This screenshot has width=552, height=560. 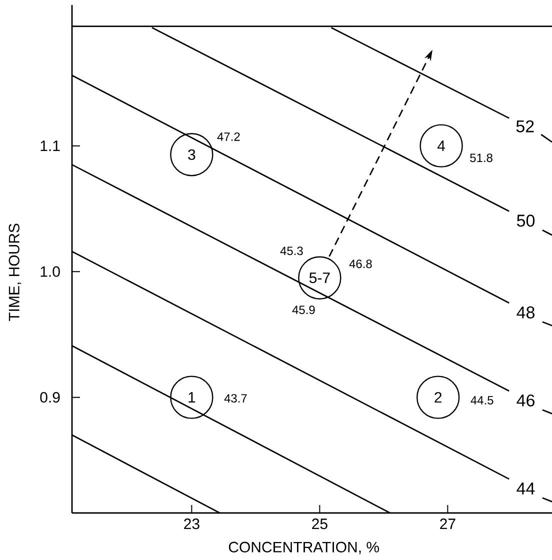 What do you see at coordinates (482, 400) in the screenshot?
I see `annotation: 44.5` at bounding box center [482, 400].